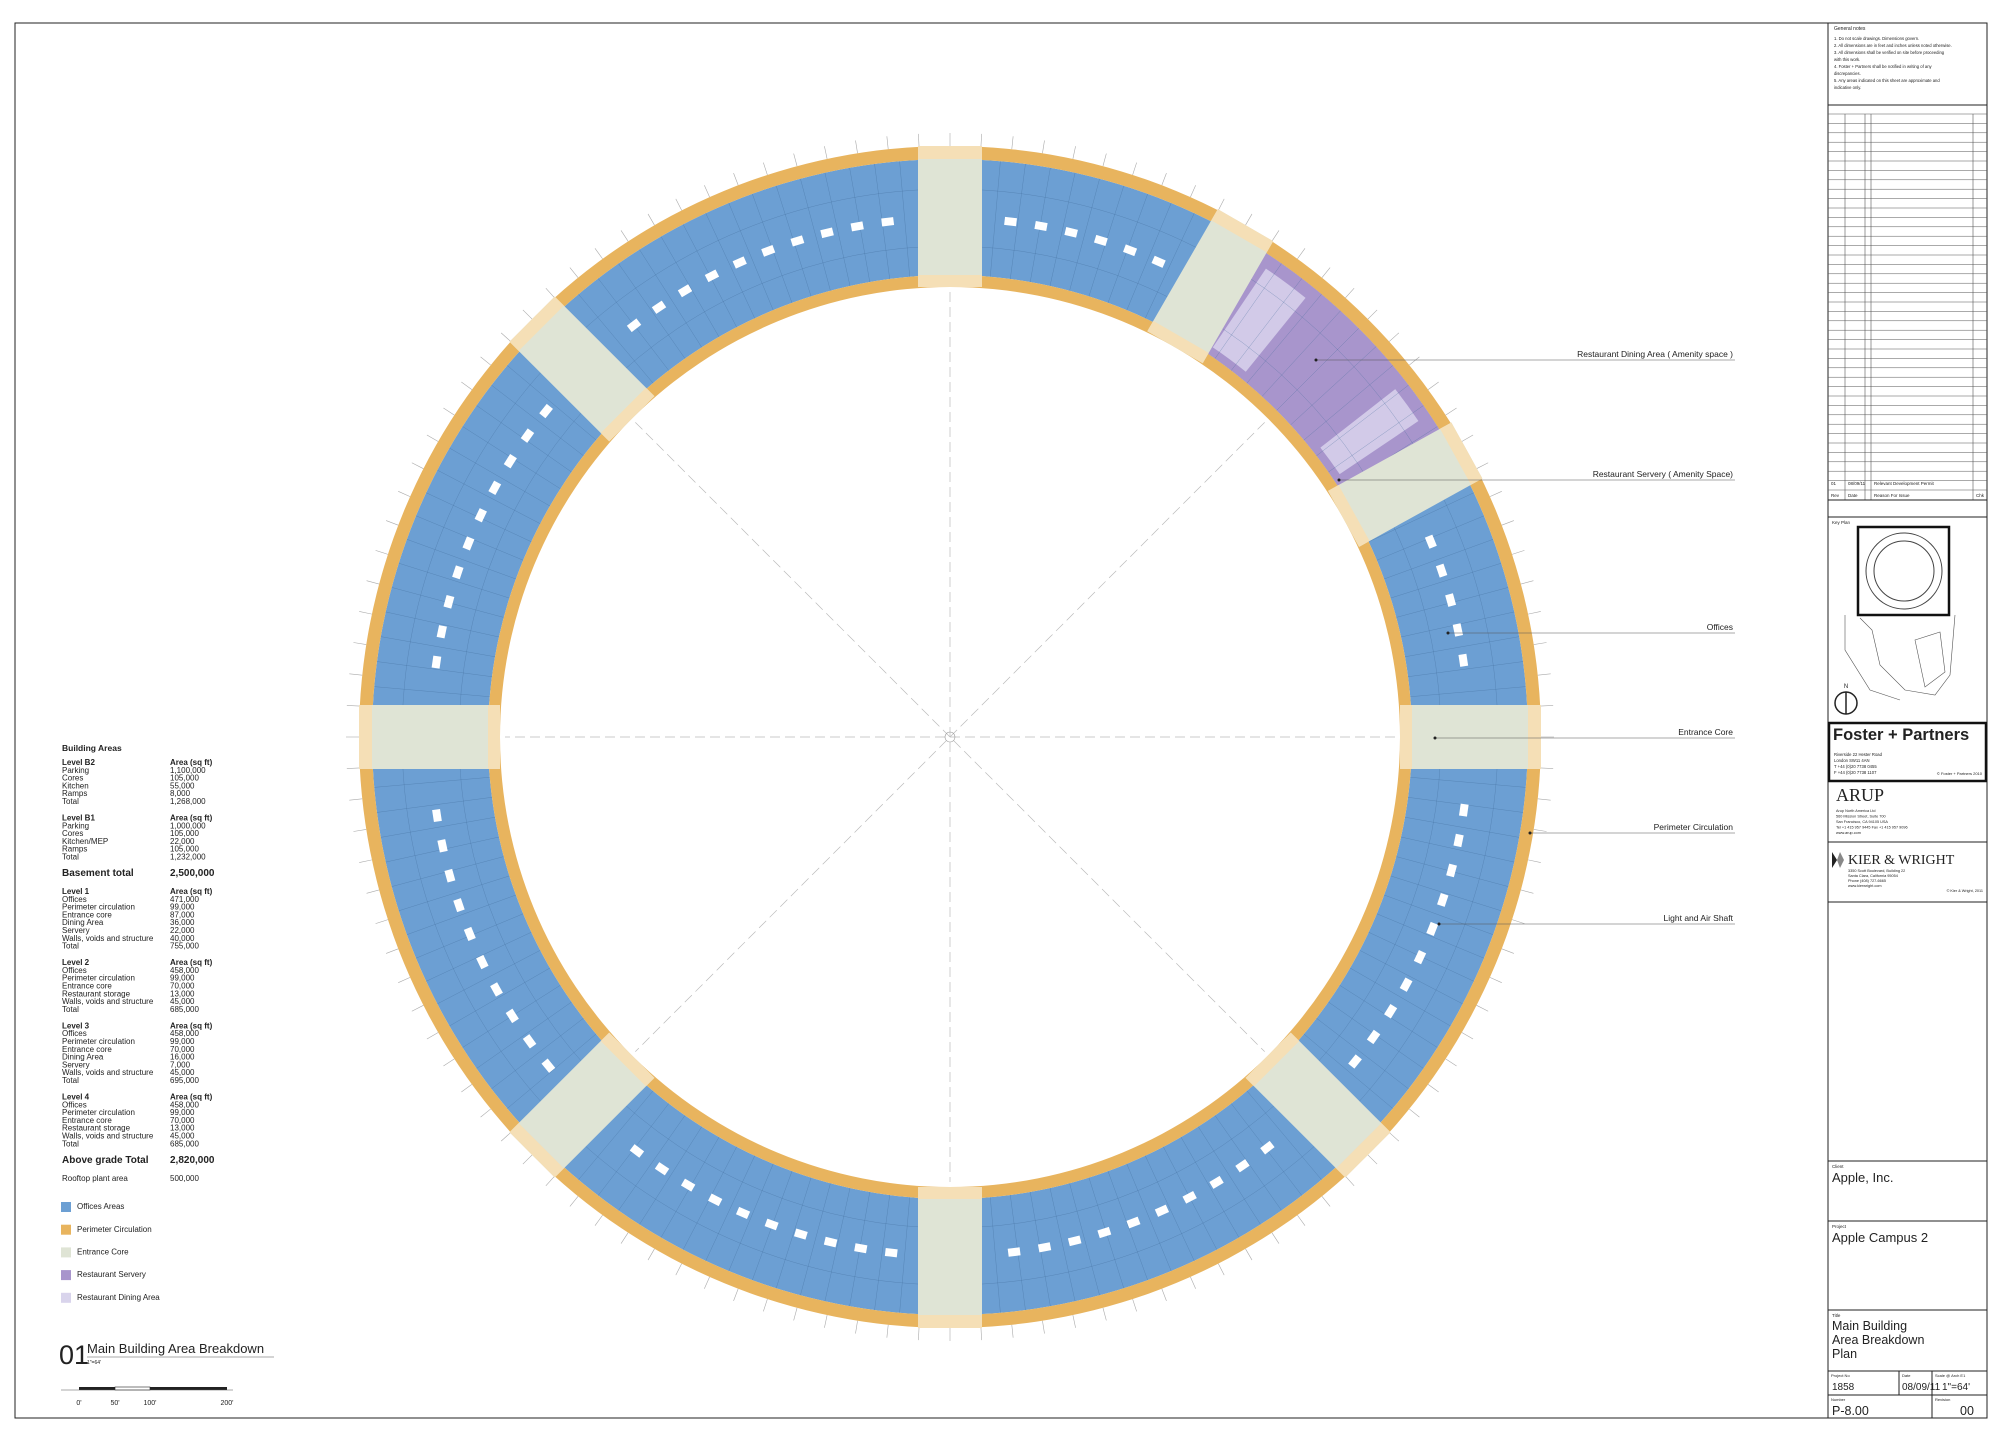 This screenshot has width=2000, height=1443. I want to click on title-label: Title, so click(1836, 1315).